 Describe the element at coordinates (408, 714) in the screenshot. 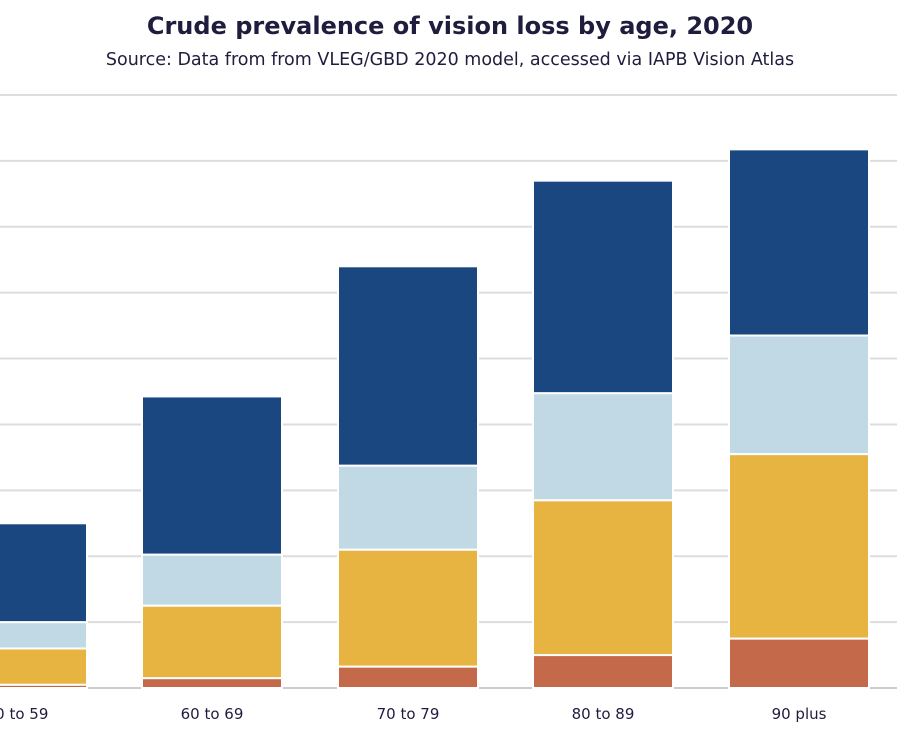

I see `x-tick-label: 70 to 79` at that location.